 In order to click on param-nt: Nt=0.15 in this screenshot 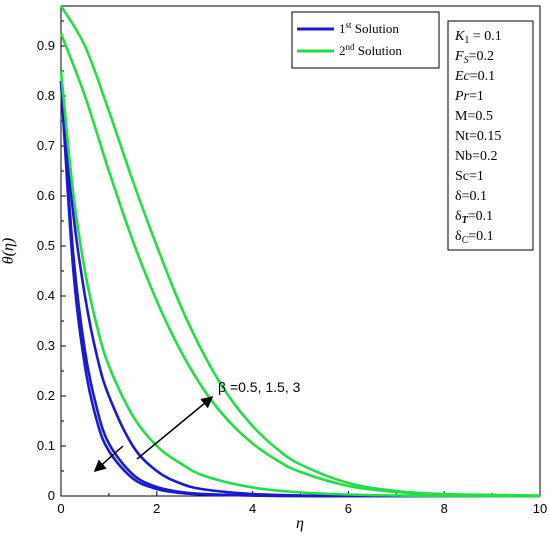, I will do `click(478, 136)`.